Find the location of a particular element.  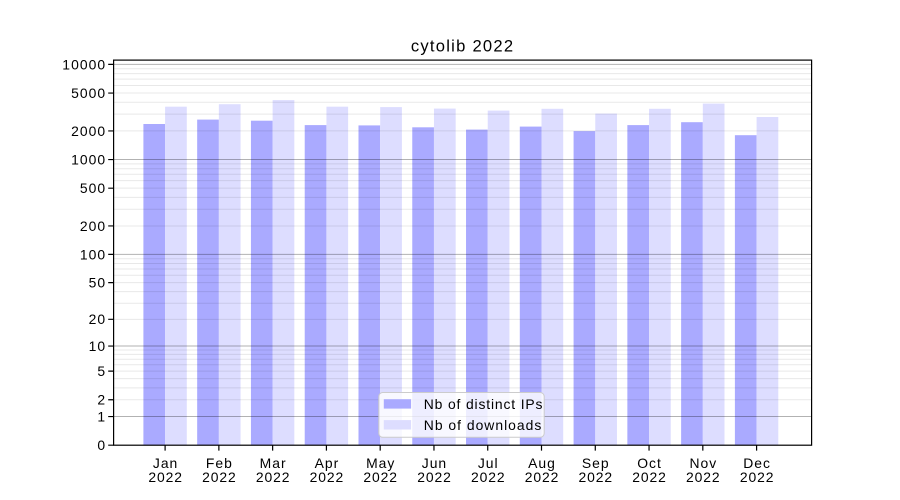

svg-text: Dec is located at coordinates (757, 463).